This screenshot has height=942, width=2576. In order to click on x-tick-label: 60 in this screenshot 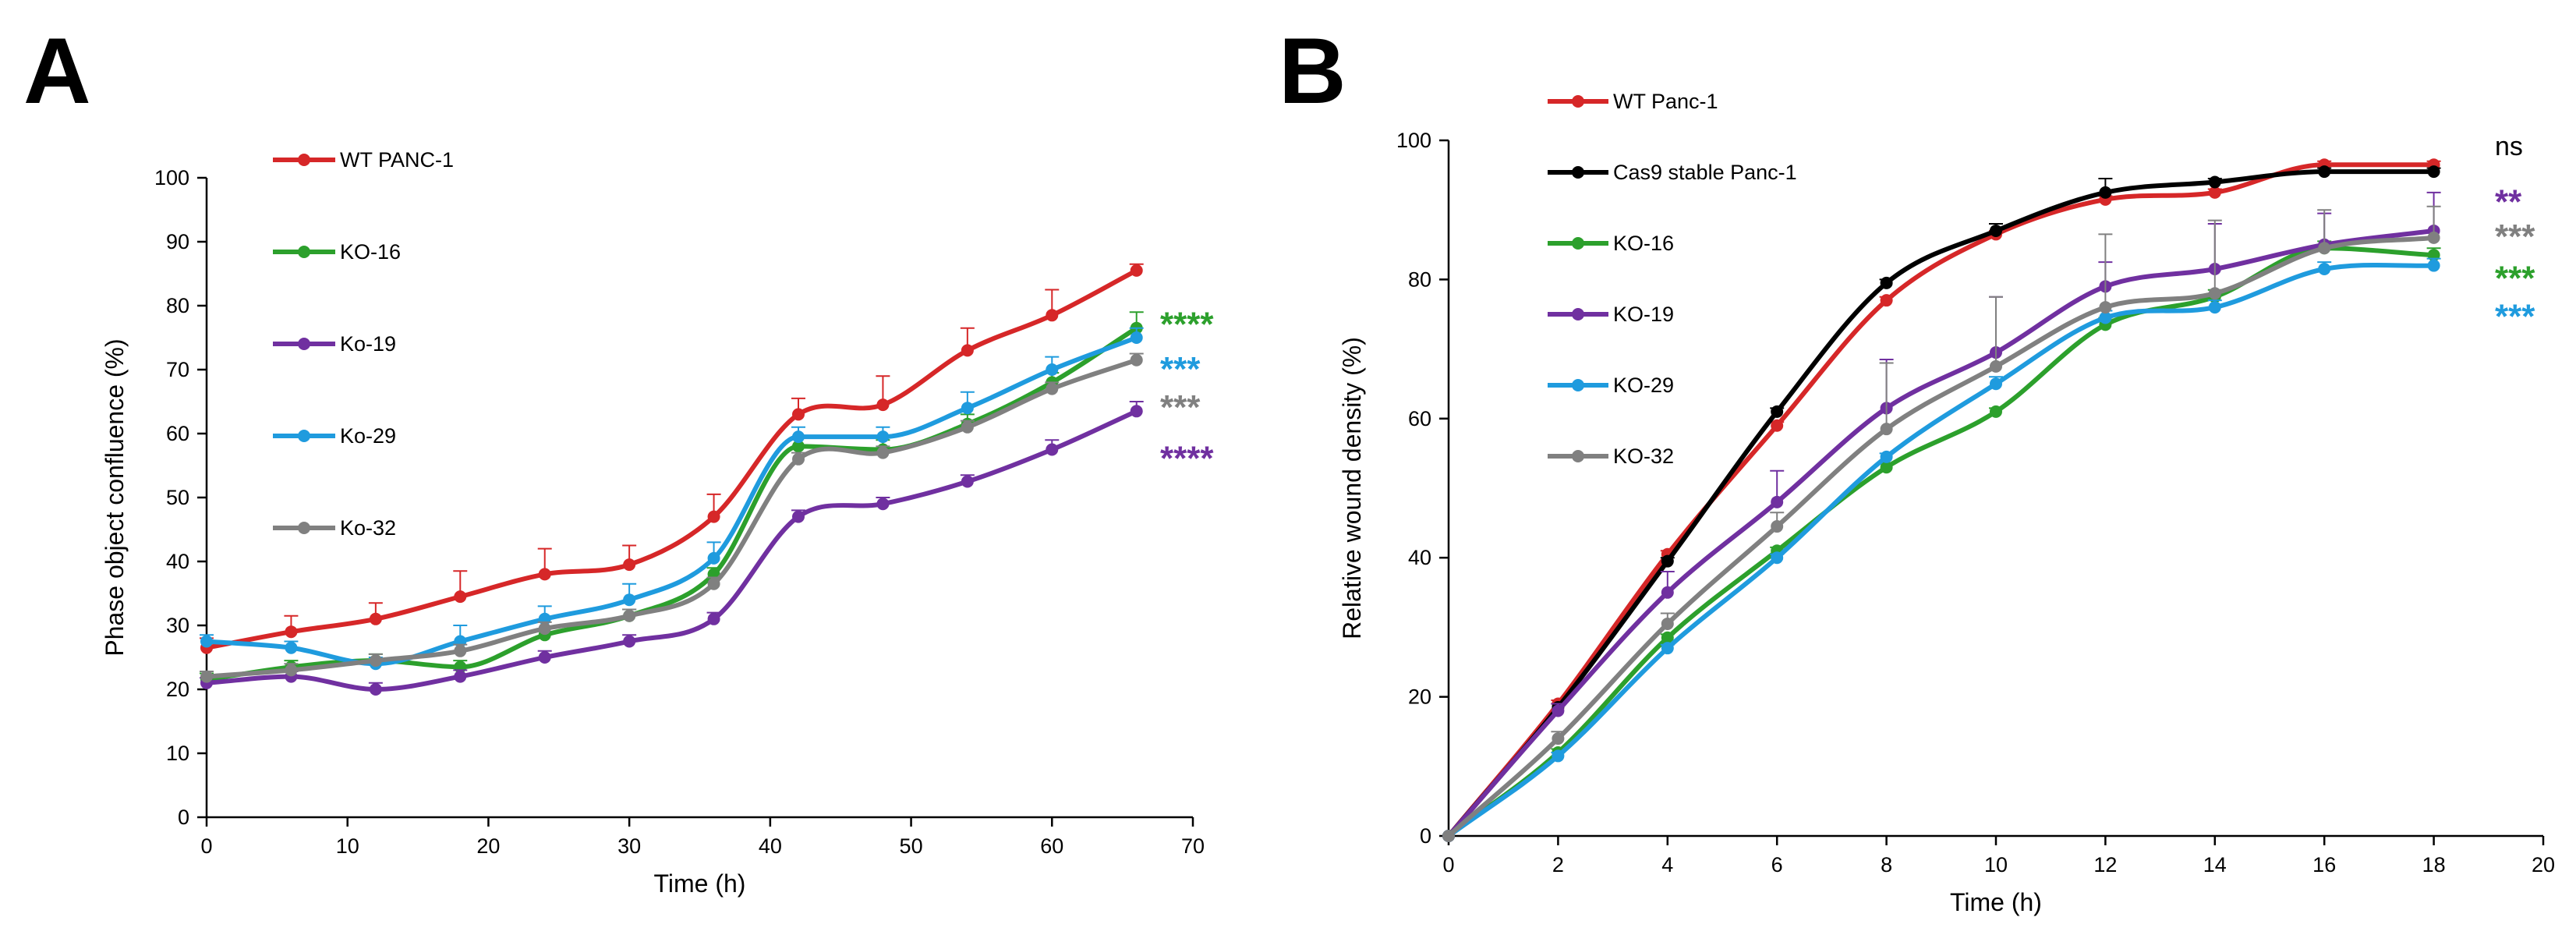, I will do `click(1051, 846)`.